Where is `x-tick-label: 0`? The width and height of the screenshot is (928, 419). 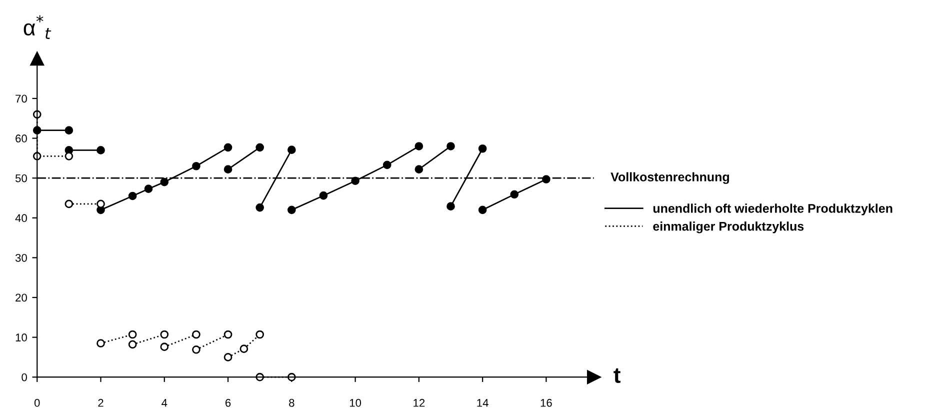
x-tick-label: 0 is located at coordinates (37, 402).